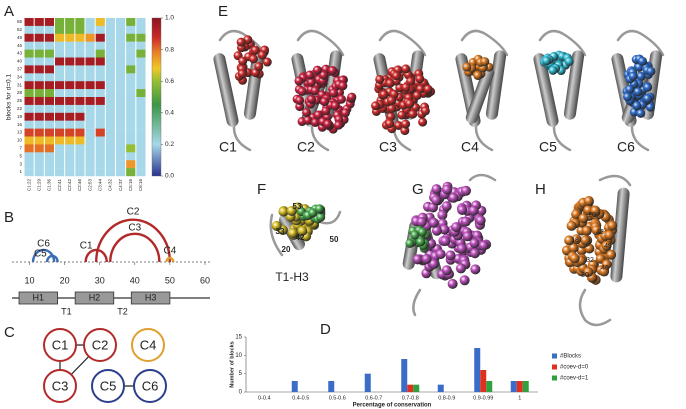 The width and height of the screenshot is (686, 409). What do you see at coordinates (373, 398) in the screenshot?
I see `x-tick-label: 0.6-0.7` at bounding box center [373, 398].